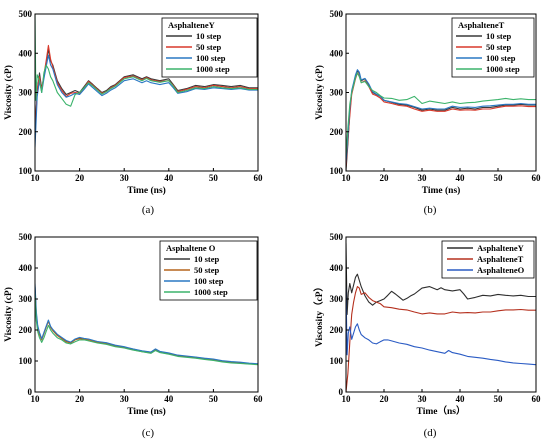  Describe the element at coordinates (481, 25) in the screenshot. I see `legend-title: AsphalteneT` at that location.